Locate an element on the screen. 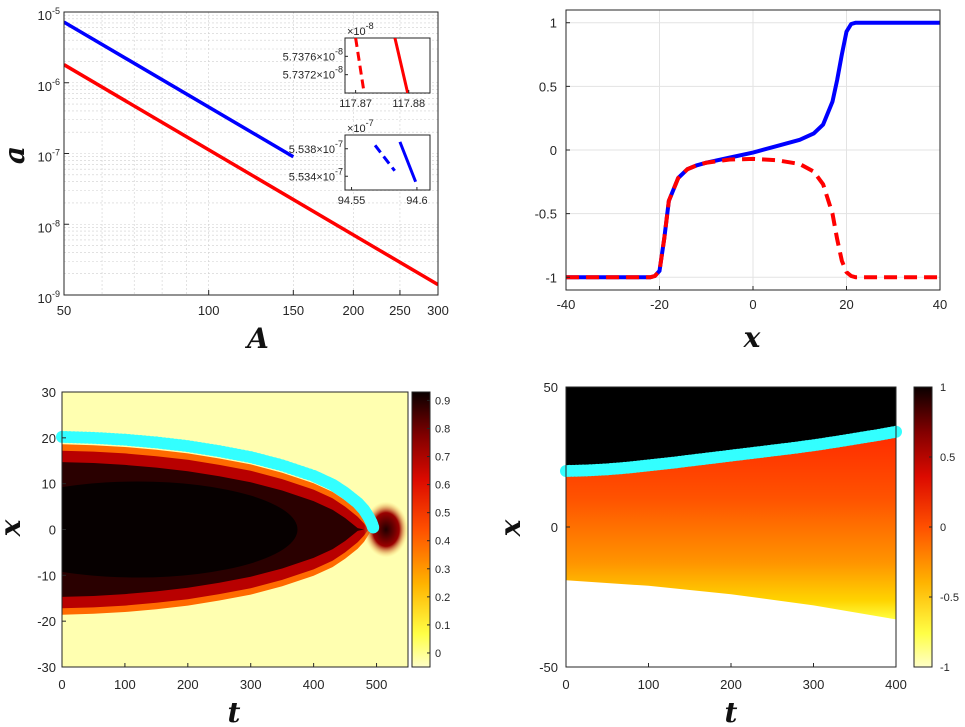  colorbar-tick-label: -0.5 is located at coordinates (949, 598).